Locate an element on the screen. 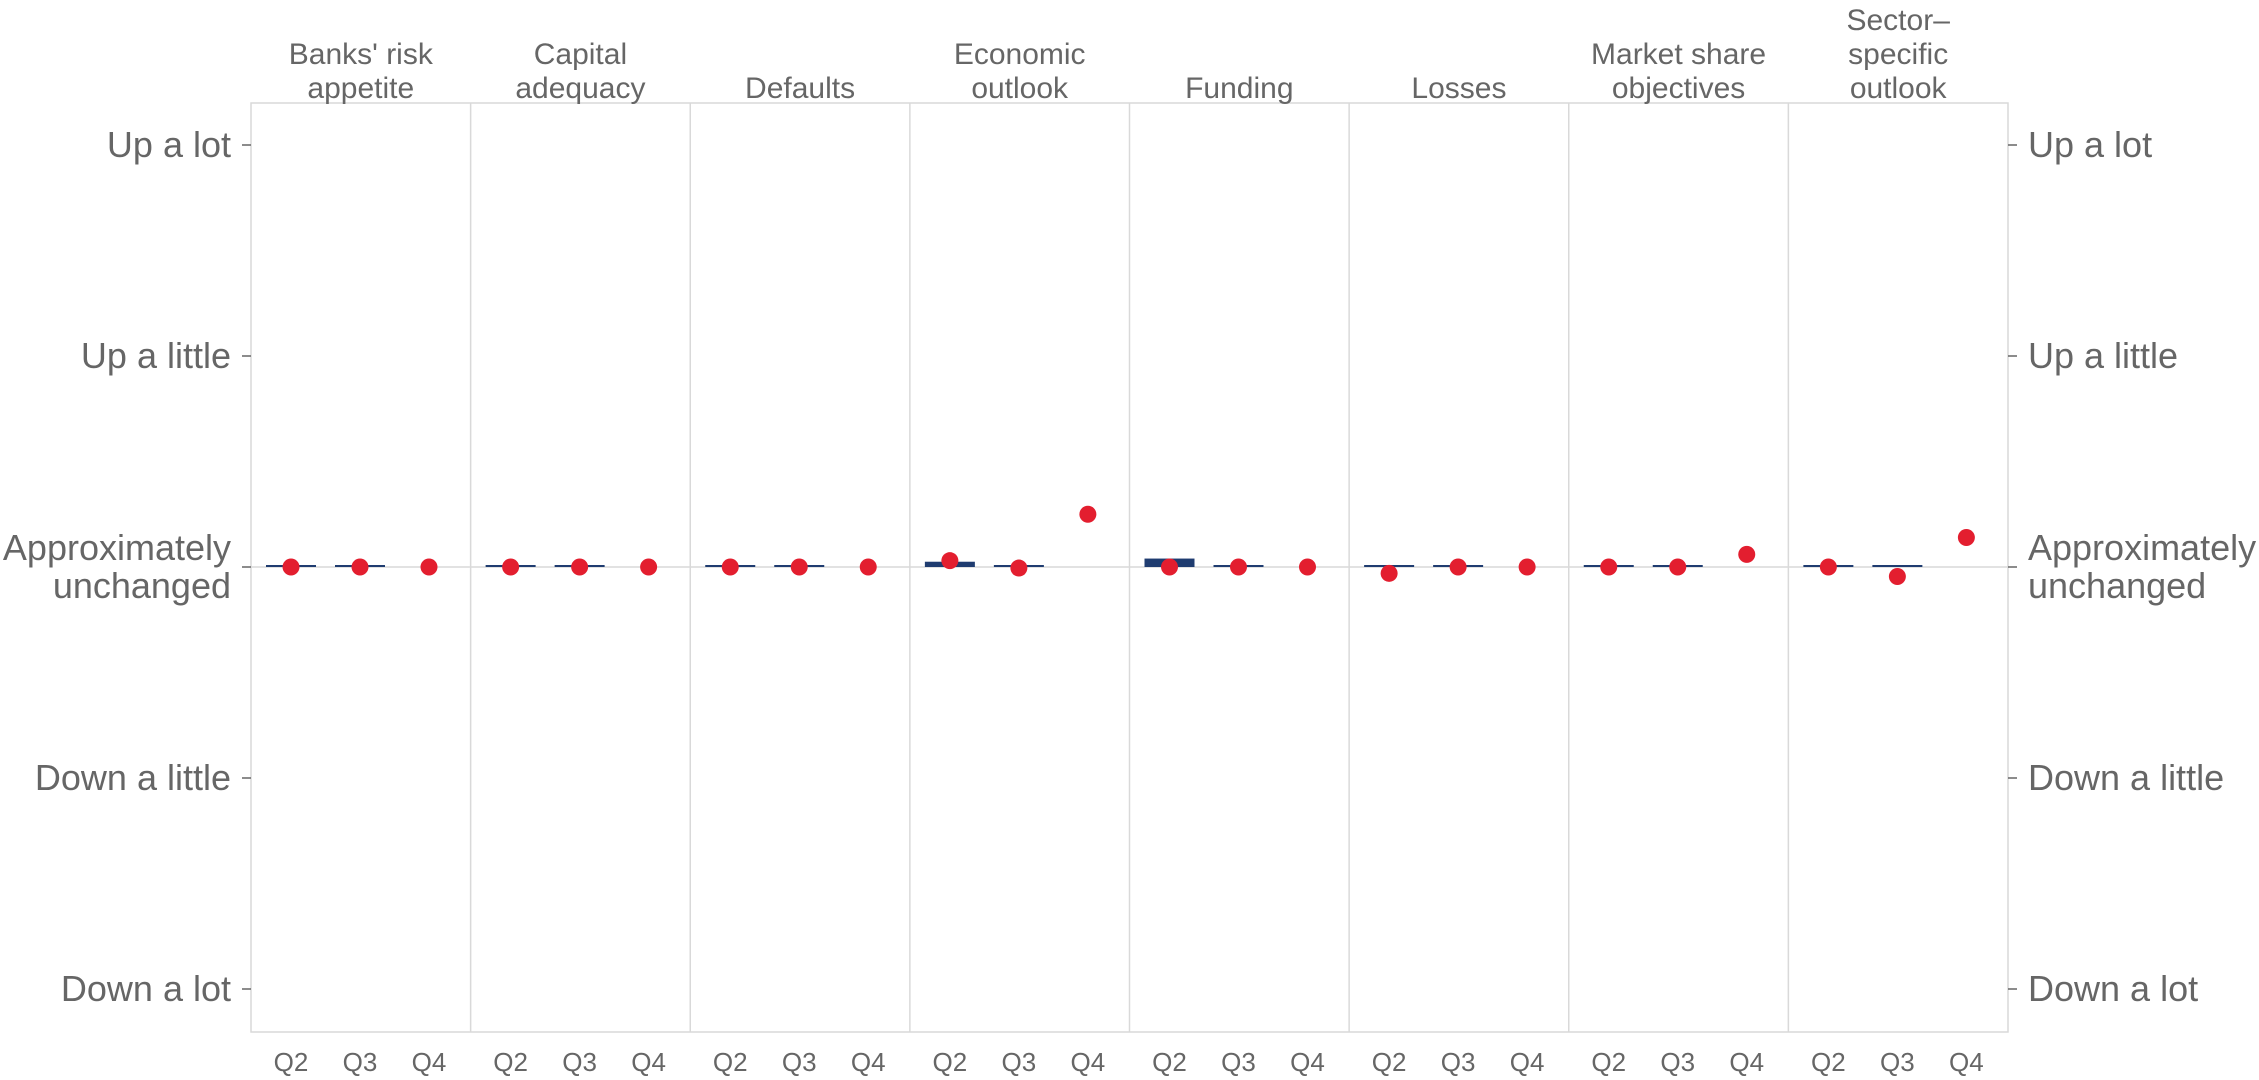 Image resolution: width=2259 pixels, height=1080 pixels. x-tick-1-Q3: Q3 is located at coordinates (579, 1062).